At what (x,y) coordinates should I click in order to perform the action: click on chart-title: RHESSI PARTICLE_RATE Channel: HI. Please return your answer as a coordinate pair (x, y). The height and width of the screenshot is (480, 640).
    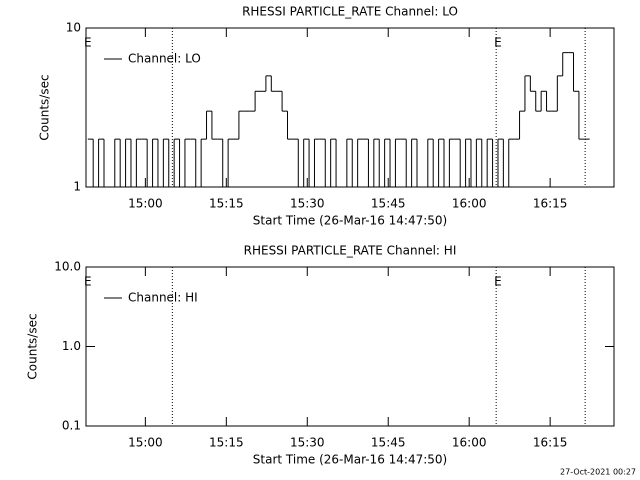
    Looking at the image, I should click on (350, 251).